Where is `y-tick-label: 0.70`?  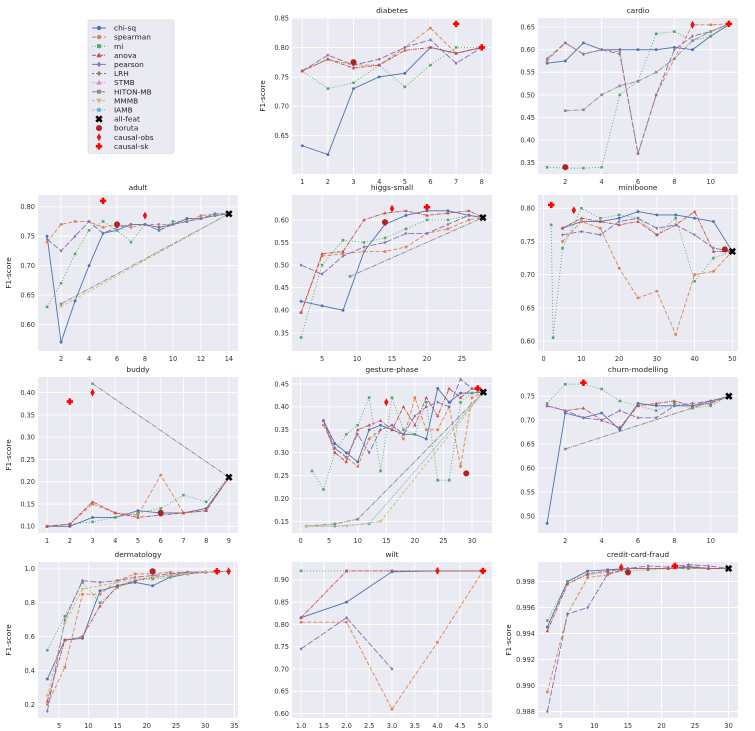
y-tick-label: 0.70 is located at coordinates (281, 669).